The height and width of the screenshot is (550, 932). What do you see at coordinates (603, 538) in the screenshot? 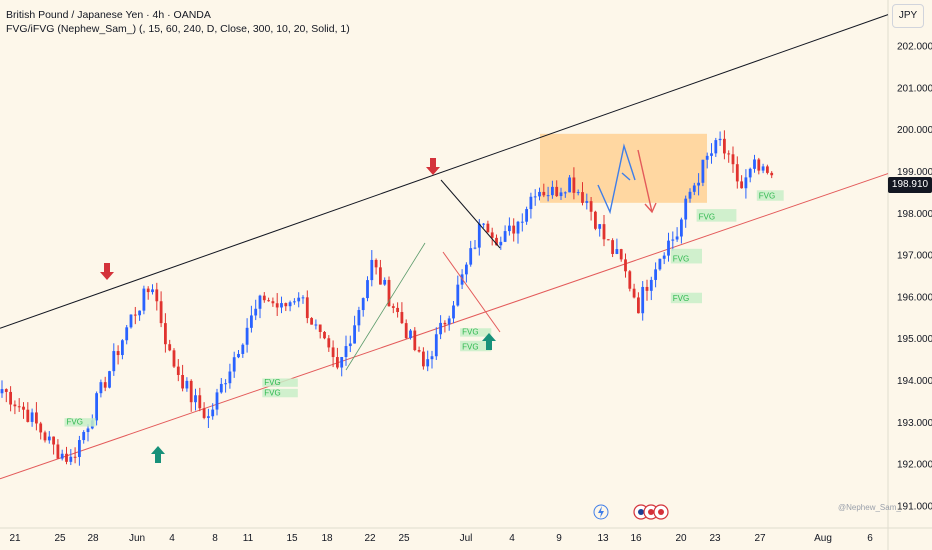
I see `x-tick-label: 13` at bounding box center [603, 538].